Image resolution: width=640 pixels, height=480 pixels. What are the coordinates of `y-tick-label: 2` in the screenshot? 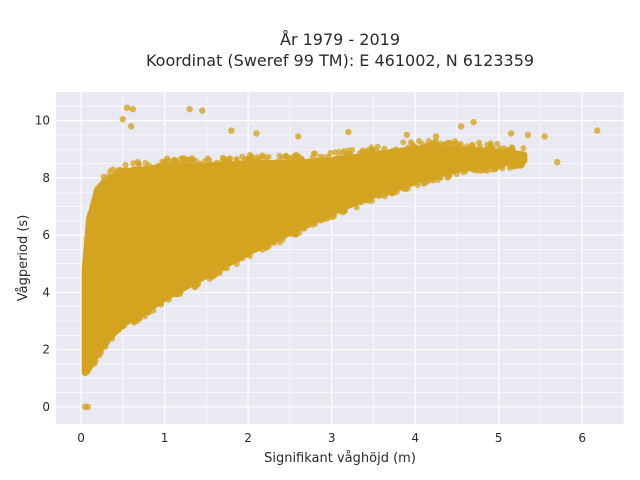 It's located at (46, 350).